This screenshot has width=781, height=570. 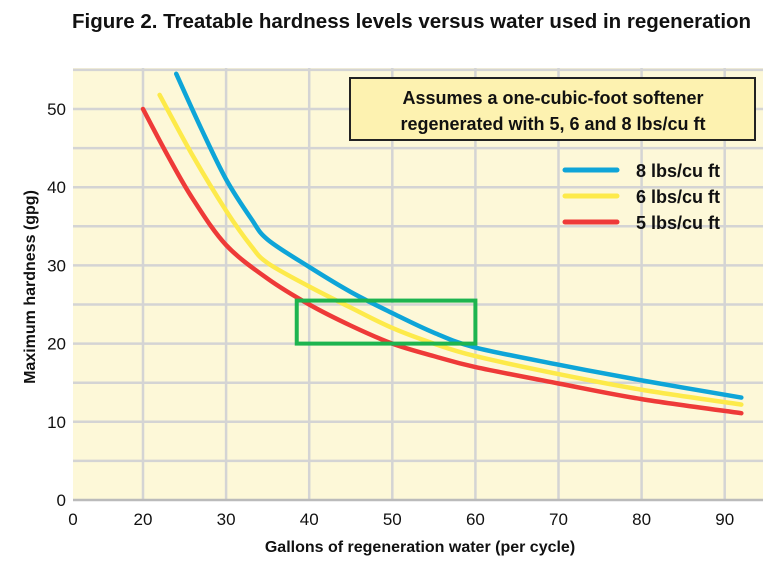 I want to click on x-tick-label: 70, so click(x=558, y=519).